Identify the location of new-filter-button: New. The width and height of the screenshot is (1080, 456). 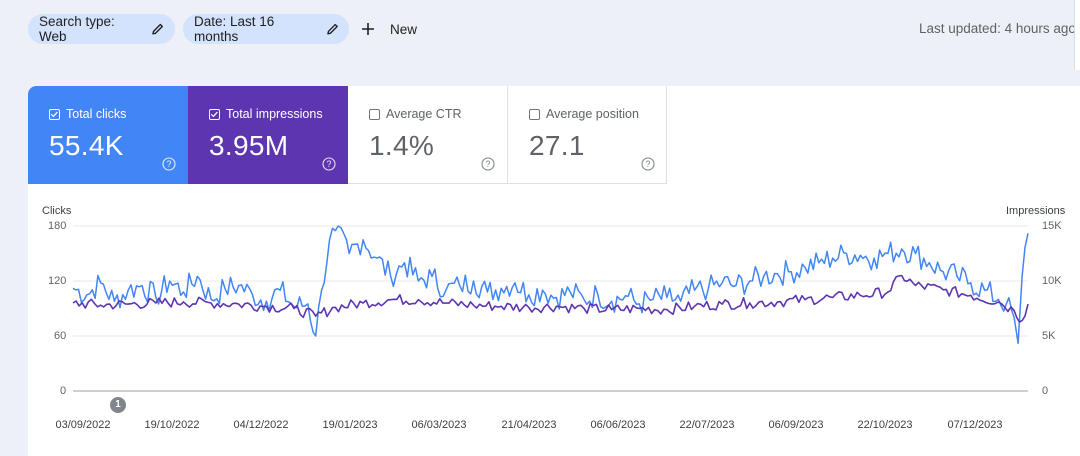
(388, 29).